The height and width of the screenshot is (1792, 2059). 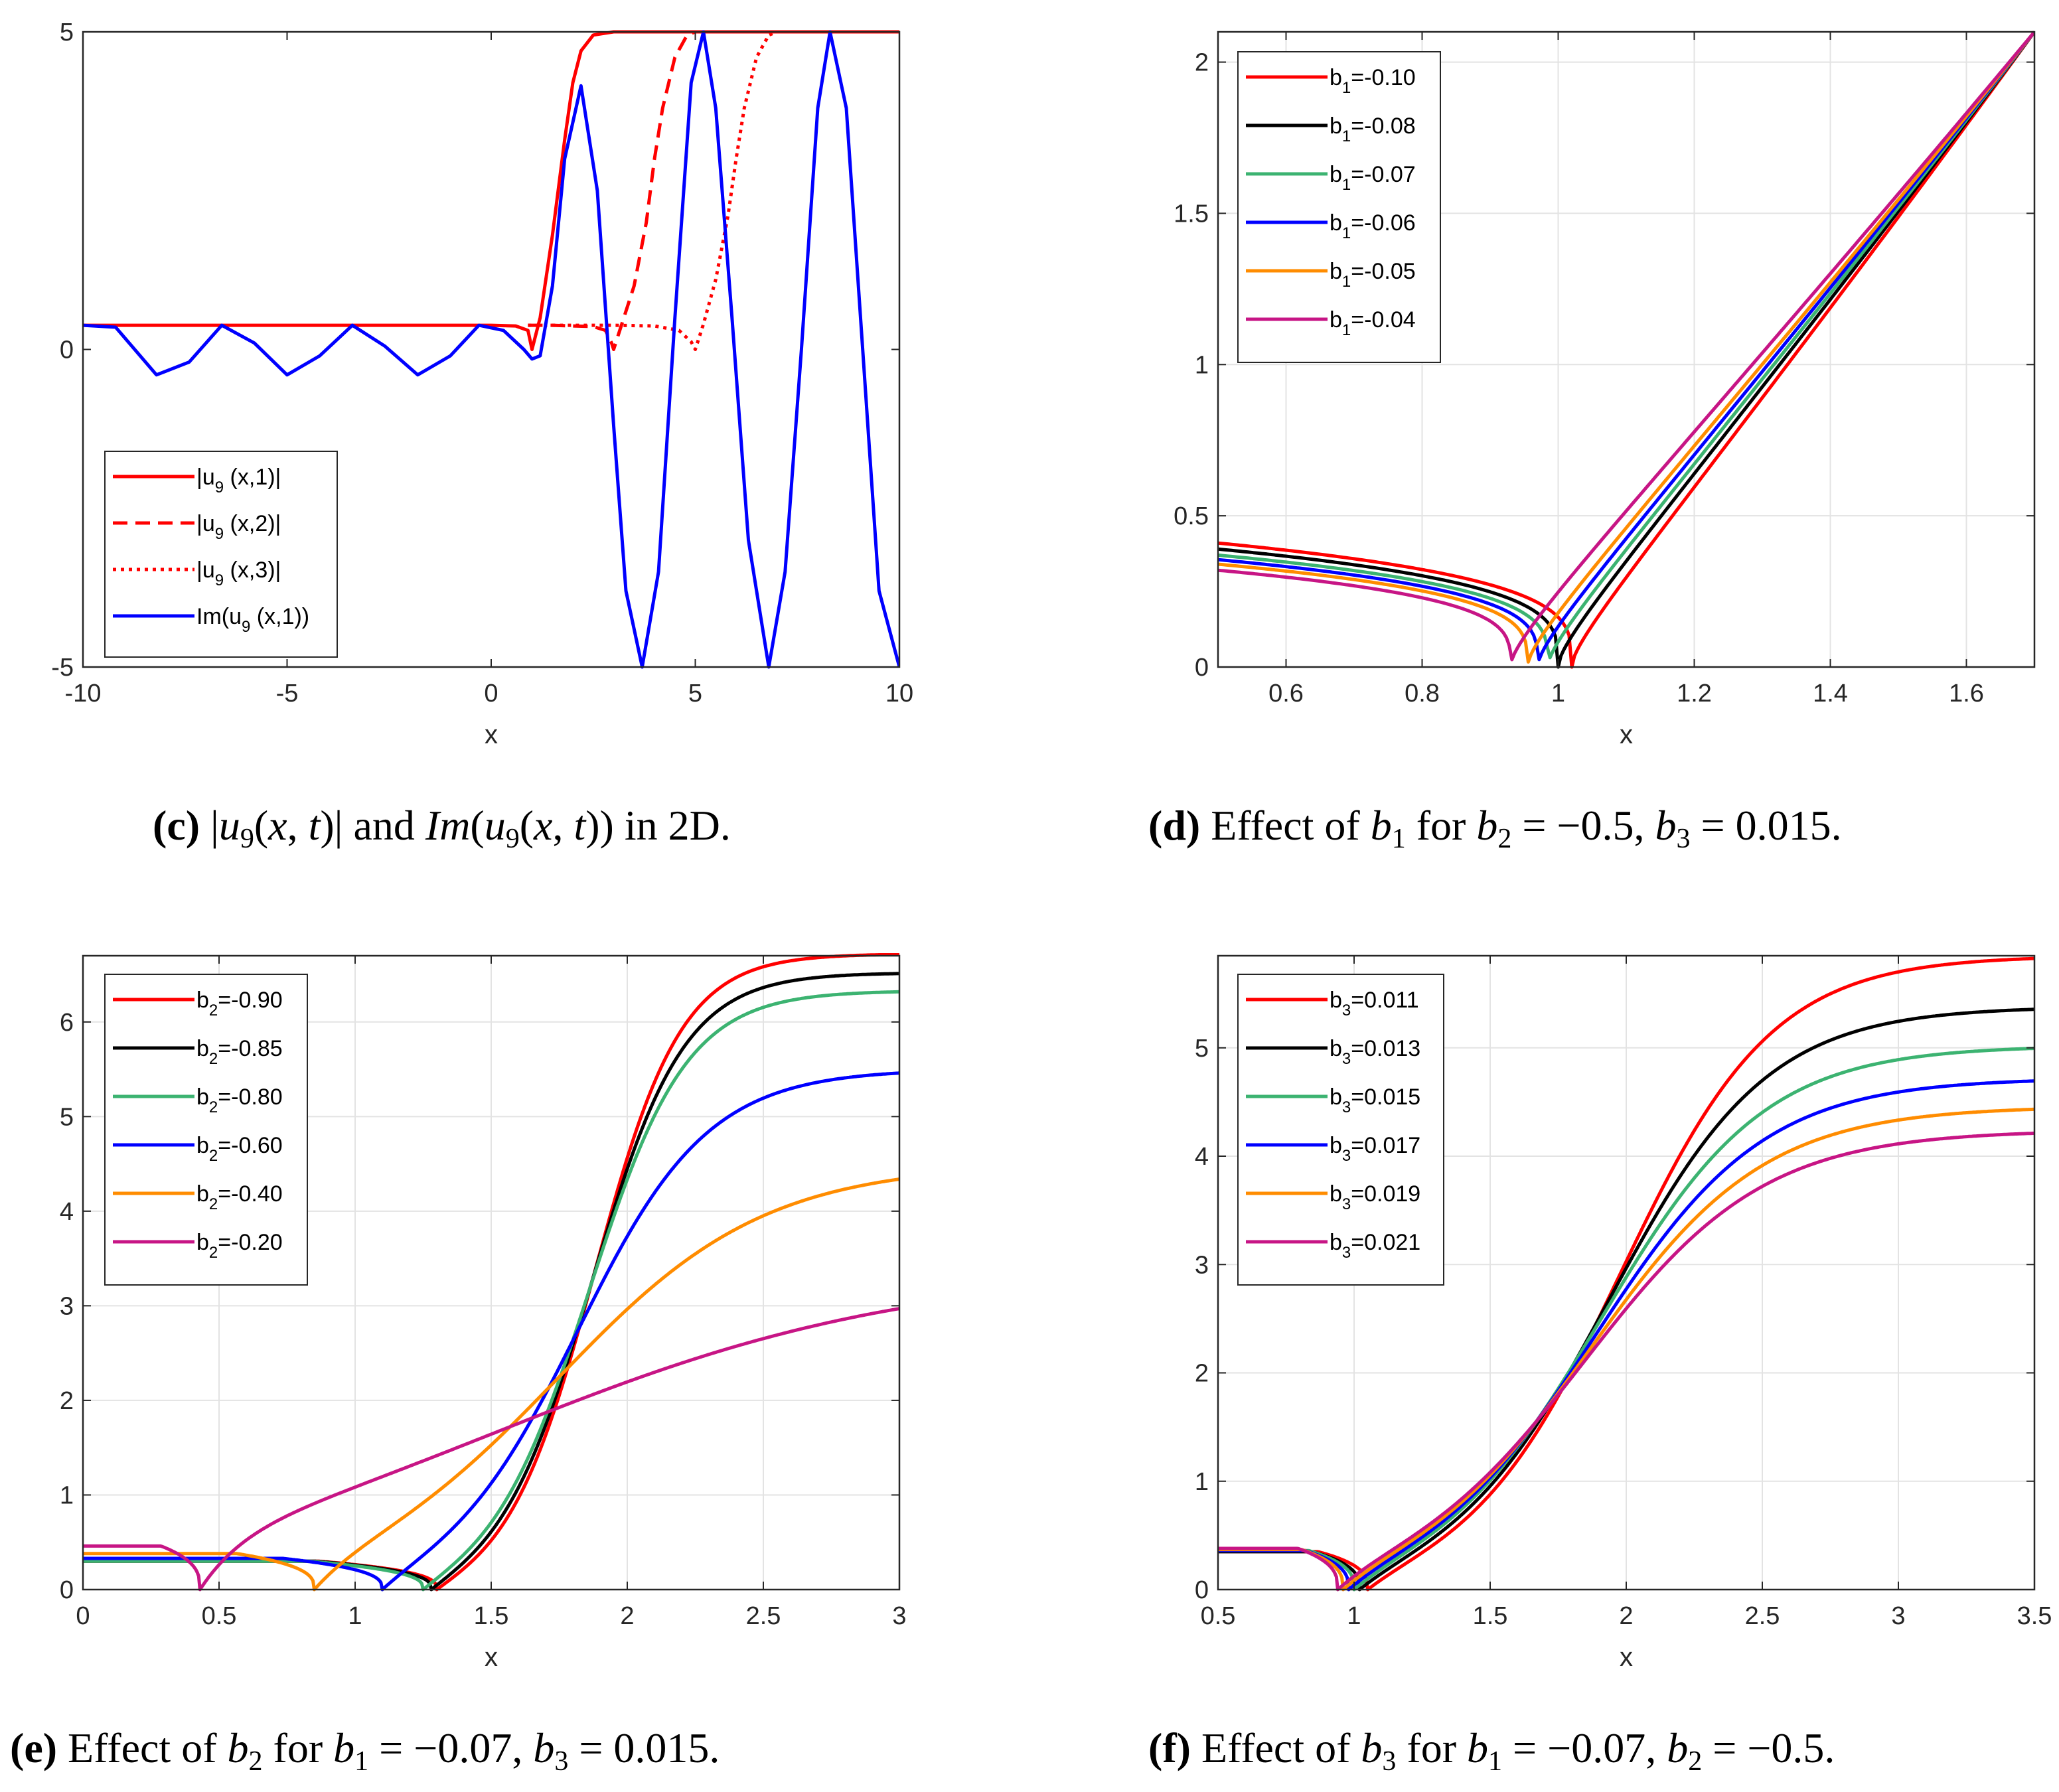 I want to click on axes-box, so click(x=1626, y=349).